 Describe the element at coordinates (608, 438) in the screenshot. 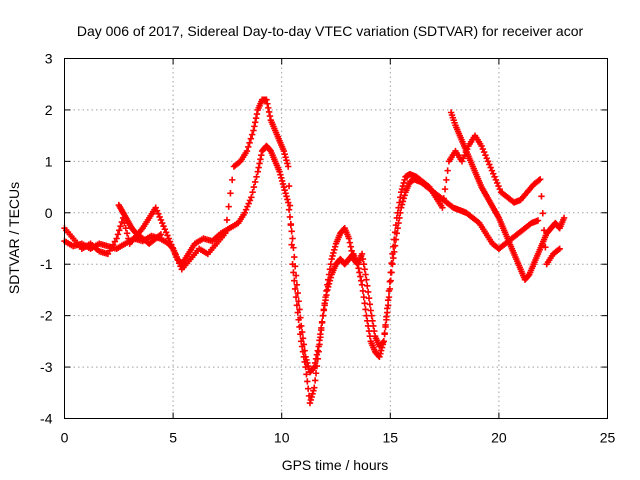

I see `x-tick-label: 25` at that location.